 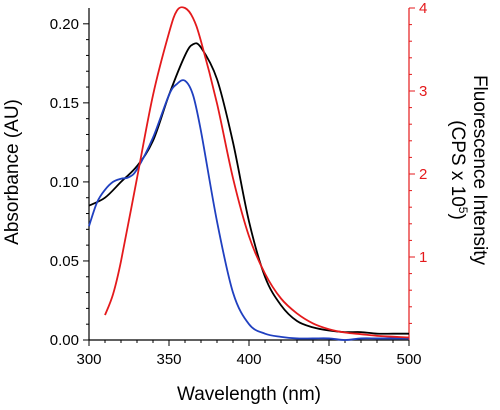 What do you see at coordinates (423, 8) in the screenshot?
I see `right-y-tick-label: 4` at bounding box center [423, 8].